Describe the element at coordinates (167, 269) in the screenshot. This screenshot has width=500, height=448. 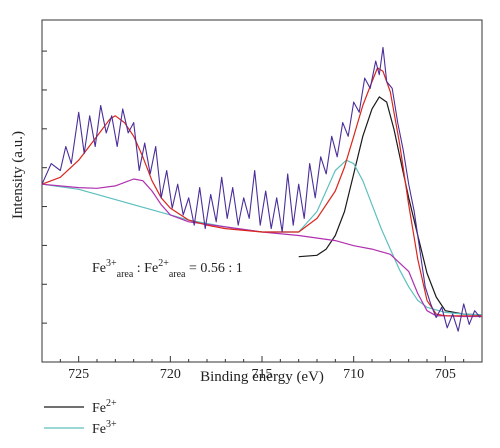
I see `area-ratio-annotation: Fe3+area : Fe2+area = 0.56 : 1` at that location.